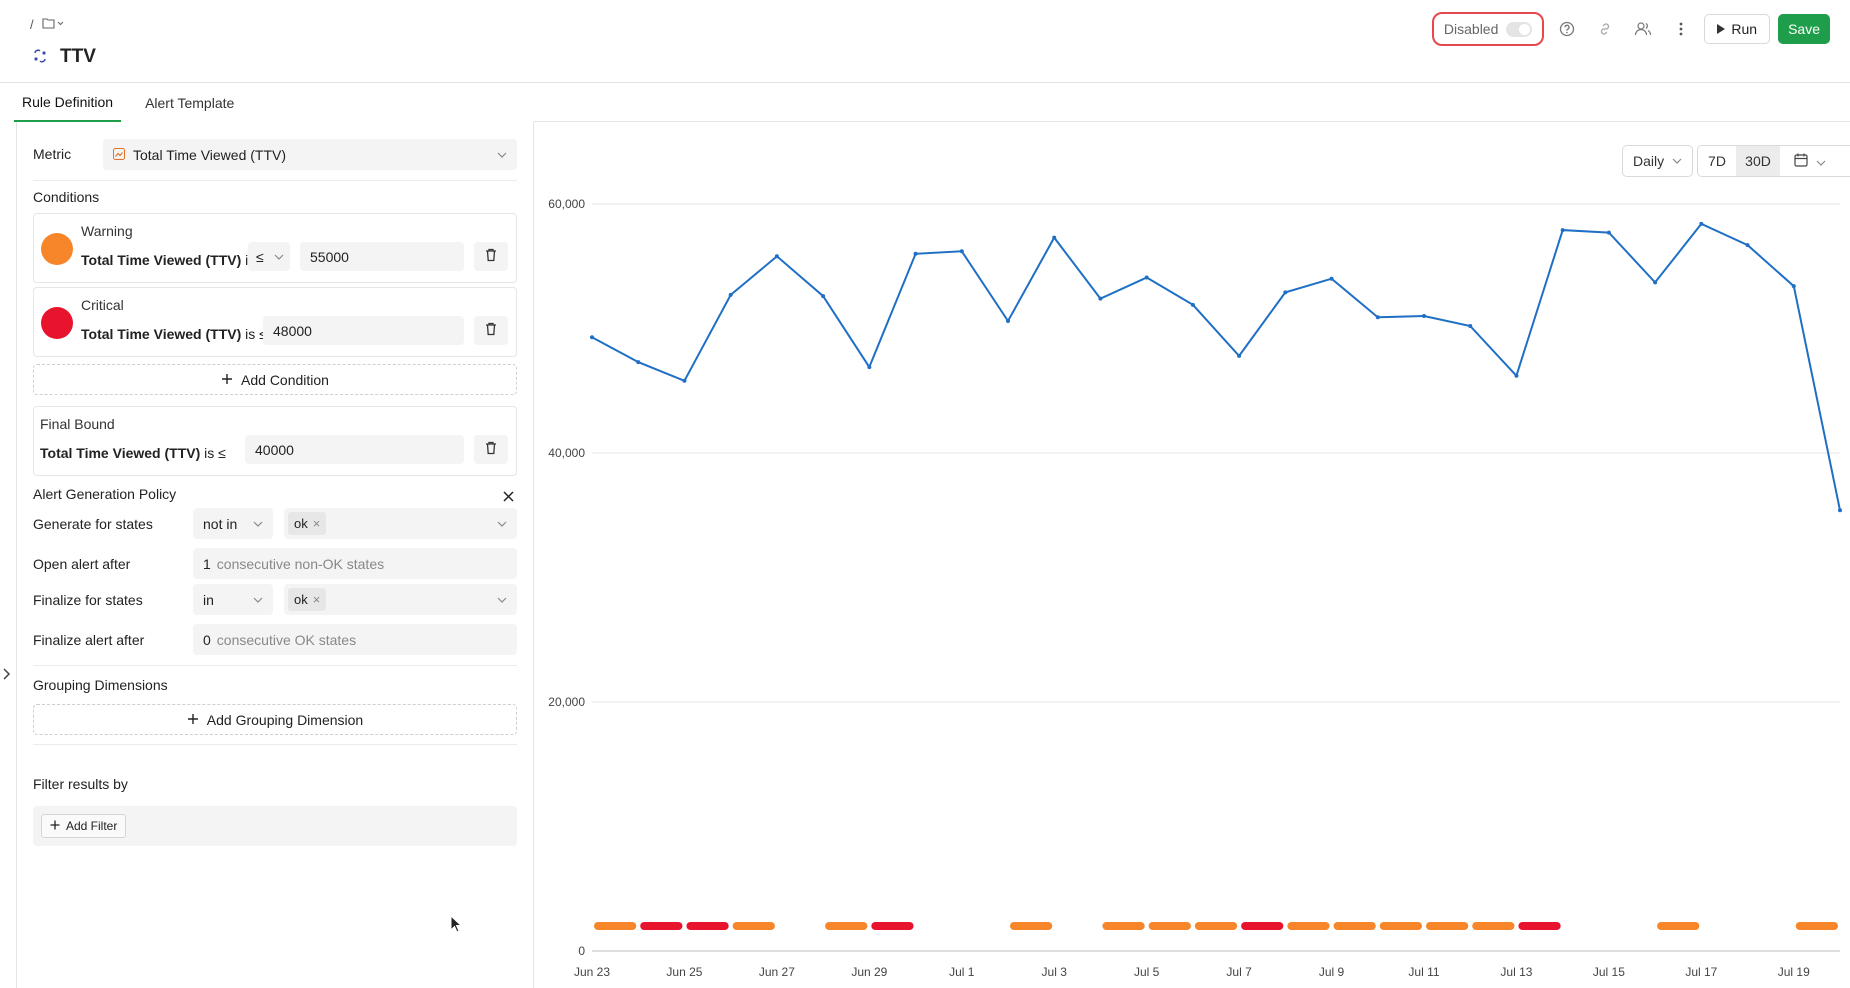  Describe the element at coordinates (1332, 972) in the screenshot. I see `x-tick-label: Jul 9` at that location.